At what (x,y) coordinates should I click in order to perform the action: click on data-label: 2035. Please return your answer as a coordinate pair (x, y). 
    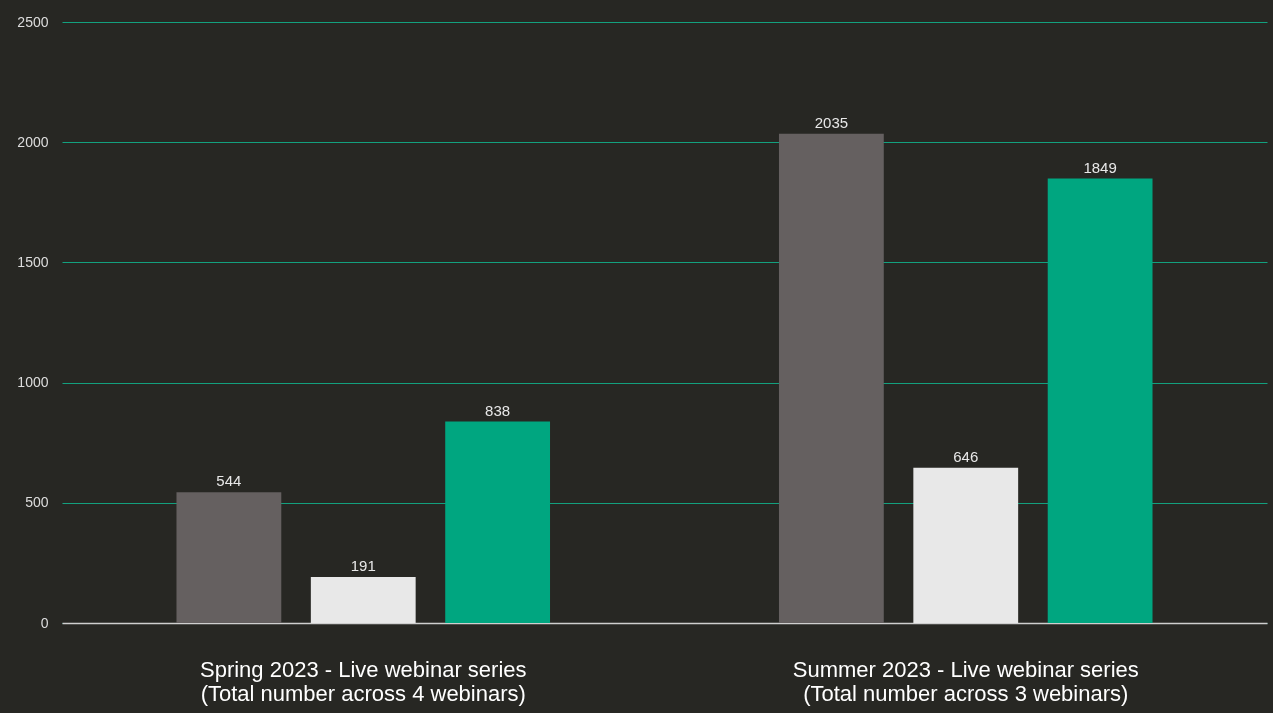
    Looking at the image, I should click on (831, 122).